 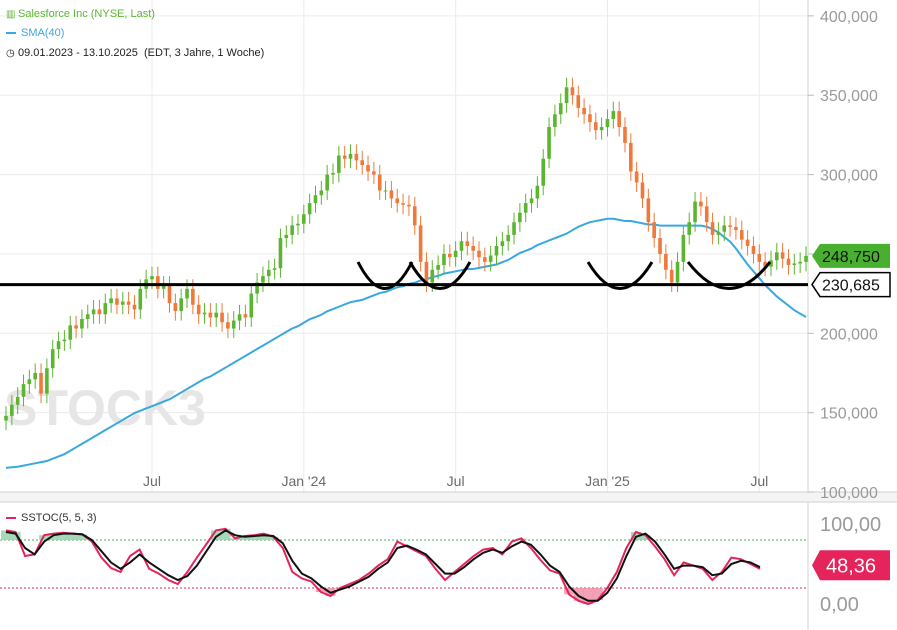 I want to click on xtick-label: Jan '25, so click(x=607, y=481).